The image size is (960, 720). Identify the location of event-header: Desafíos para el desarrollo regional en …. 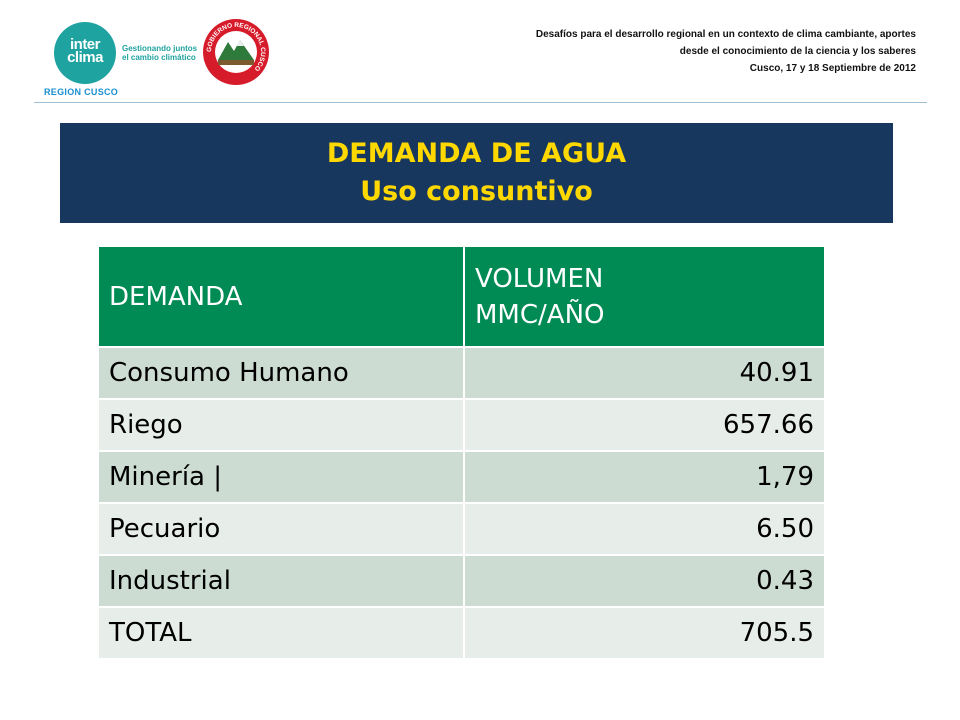
(636, 51).